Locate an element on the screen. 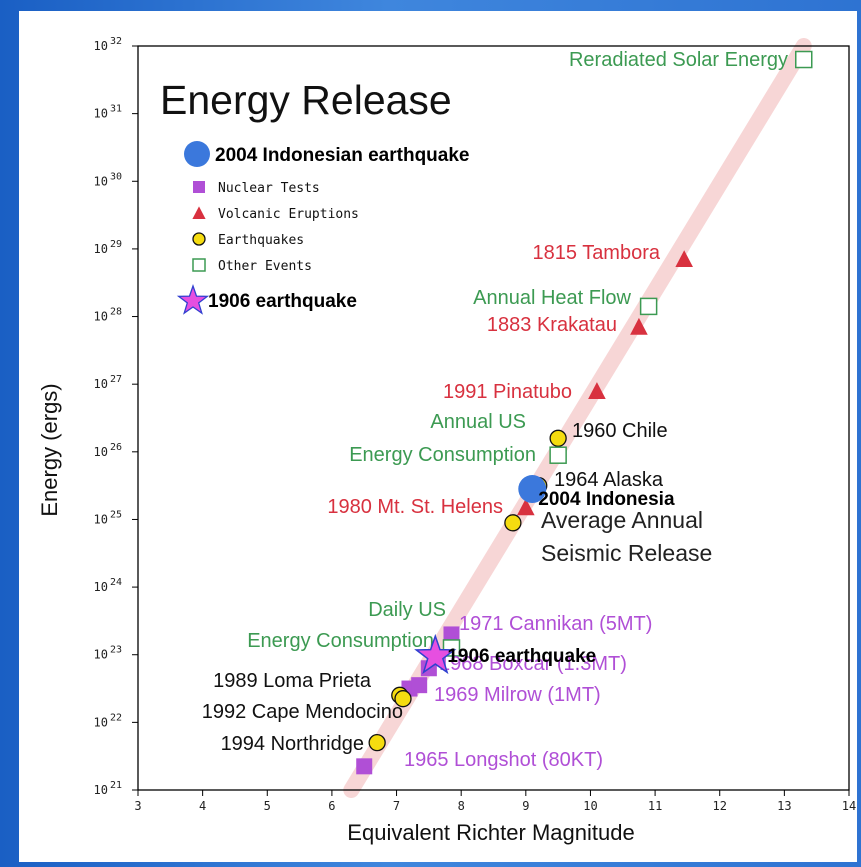 The height and width of the screenshot is (867, 861). data-label: 1969 Milrow (1MT) is located at coordinates (517, 695).